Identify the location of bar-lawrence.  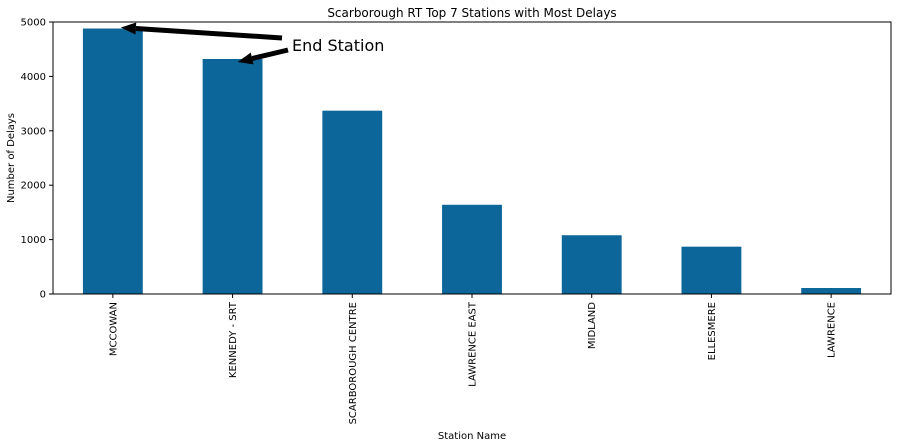
(831, 291).